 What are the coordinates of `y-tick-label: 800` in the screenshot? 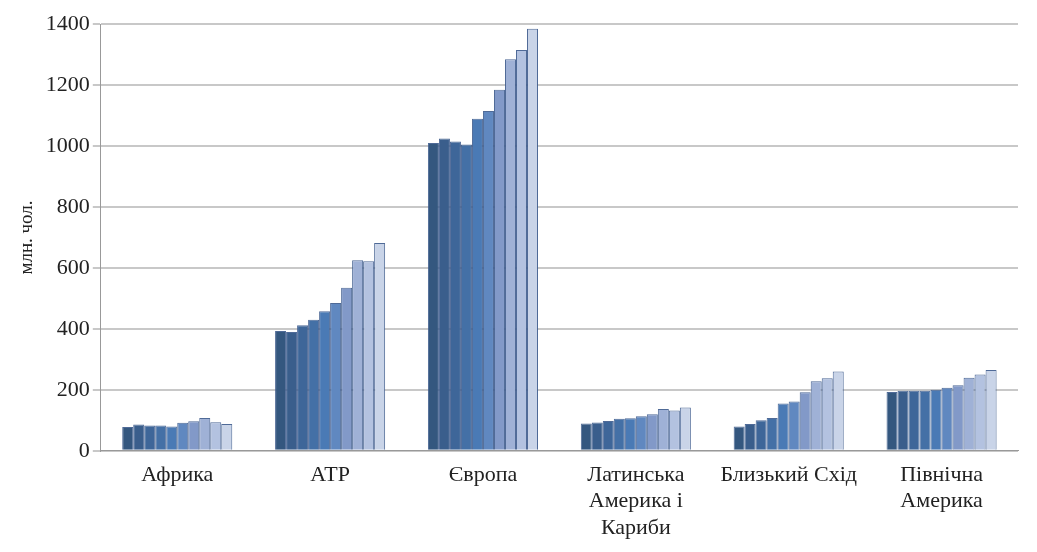 It's located at (73, 205).